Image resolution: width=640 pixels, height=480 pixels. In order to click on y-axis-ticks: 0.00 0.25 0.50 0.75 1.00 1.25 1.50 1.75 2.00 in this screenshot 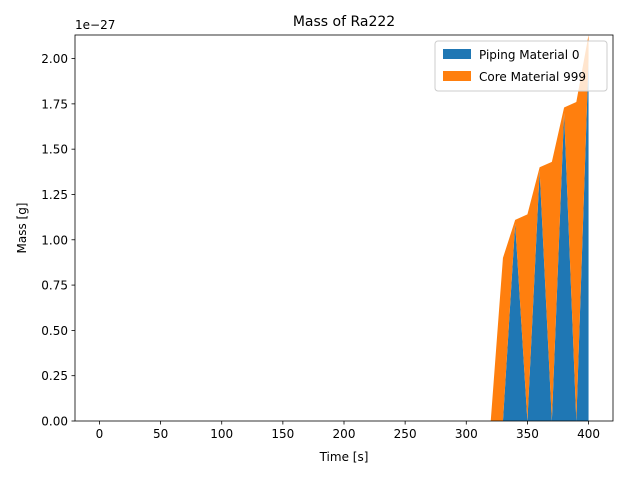, I will do `click(58, 240)`.